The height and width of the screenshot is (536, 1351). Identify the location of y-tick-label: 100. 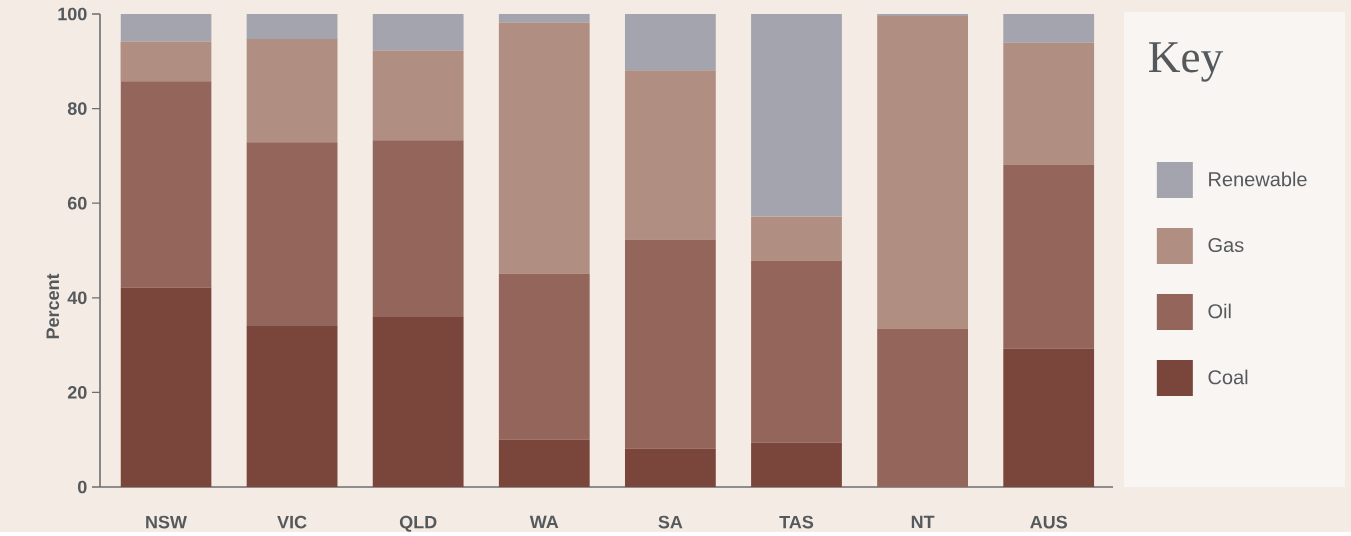
(72, 14).